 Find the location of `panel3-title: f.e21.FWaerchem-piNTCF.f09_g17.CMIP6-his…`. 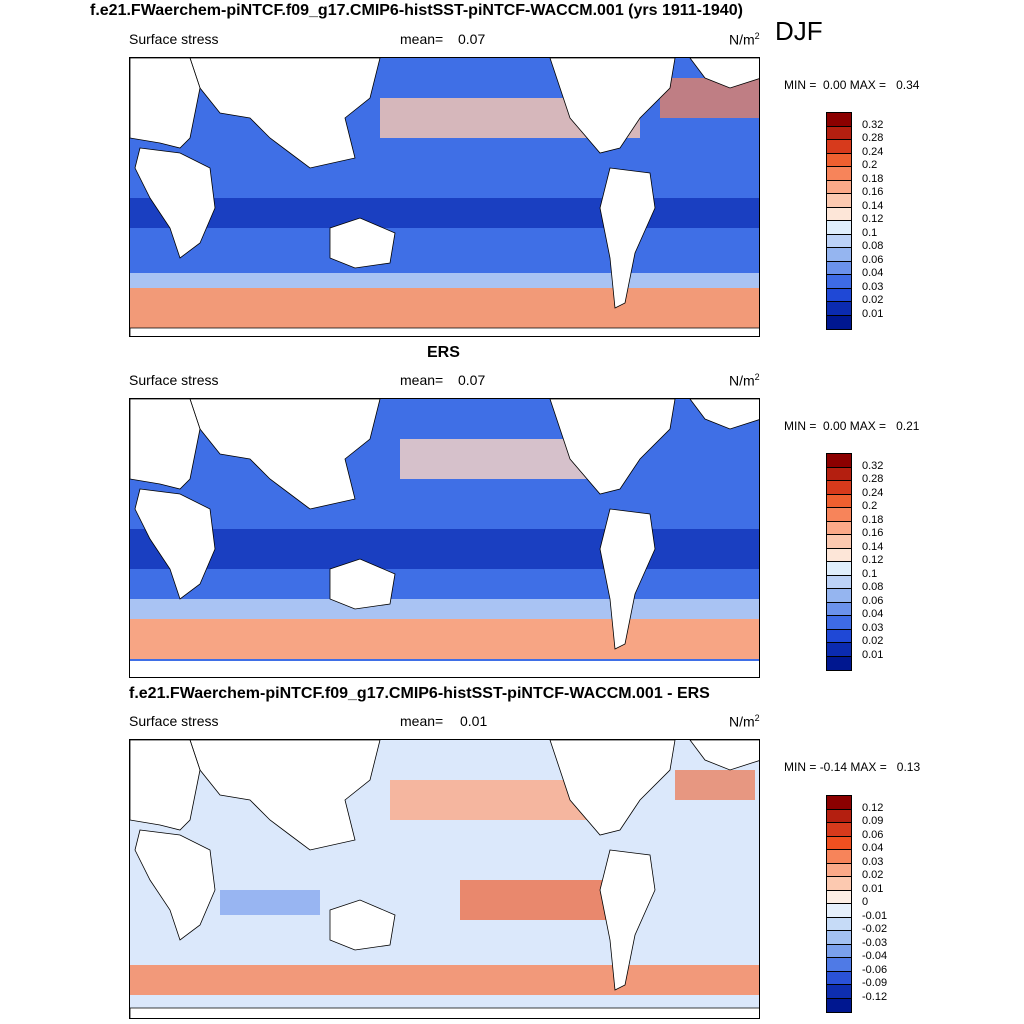

panel3-title: f.e21.FWaerchem-piNTCF.f09_g17.CMIP6-his… is located at coordinates (419, 693).